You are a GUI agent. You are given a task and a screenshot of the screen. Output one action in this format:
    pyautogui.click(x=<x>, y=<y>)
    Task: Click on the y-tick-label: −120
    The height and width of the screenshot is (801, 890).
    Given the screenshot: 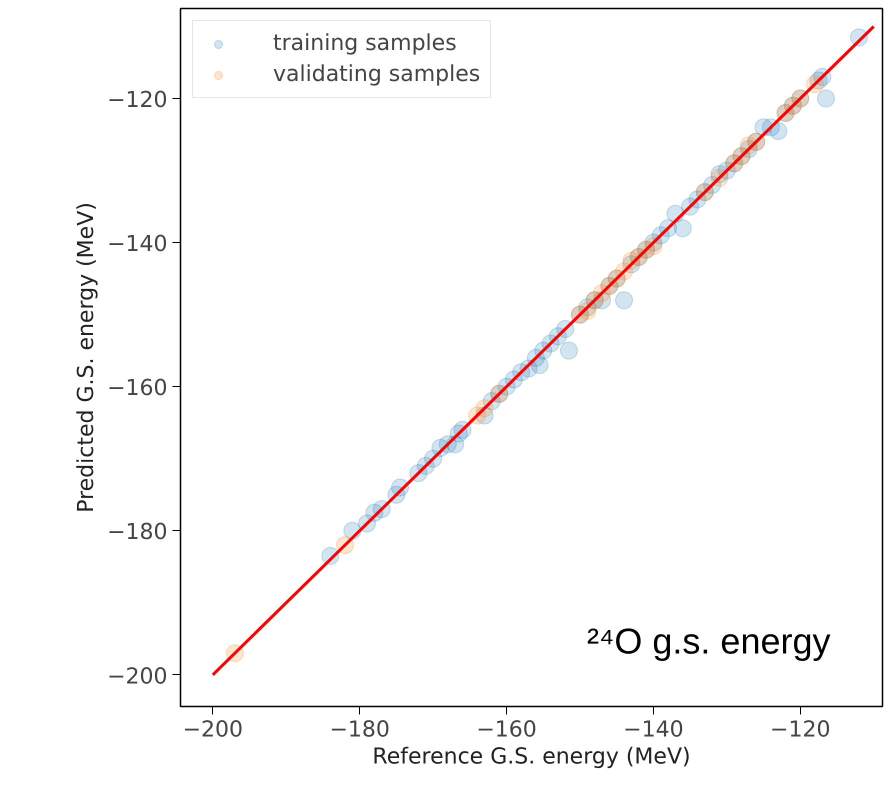 What is the action you would take?
    pyautogui.click(x=137, y=101)
    